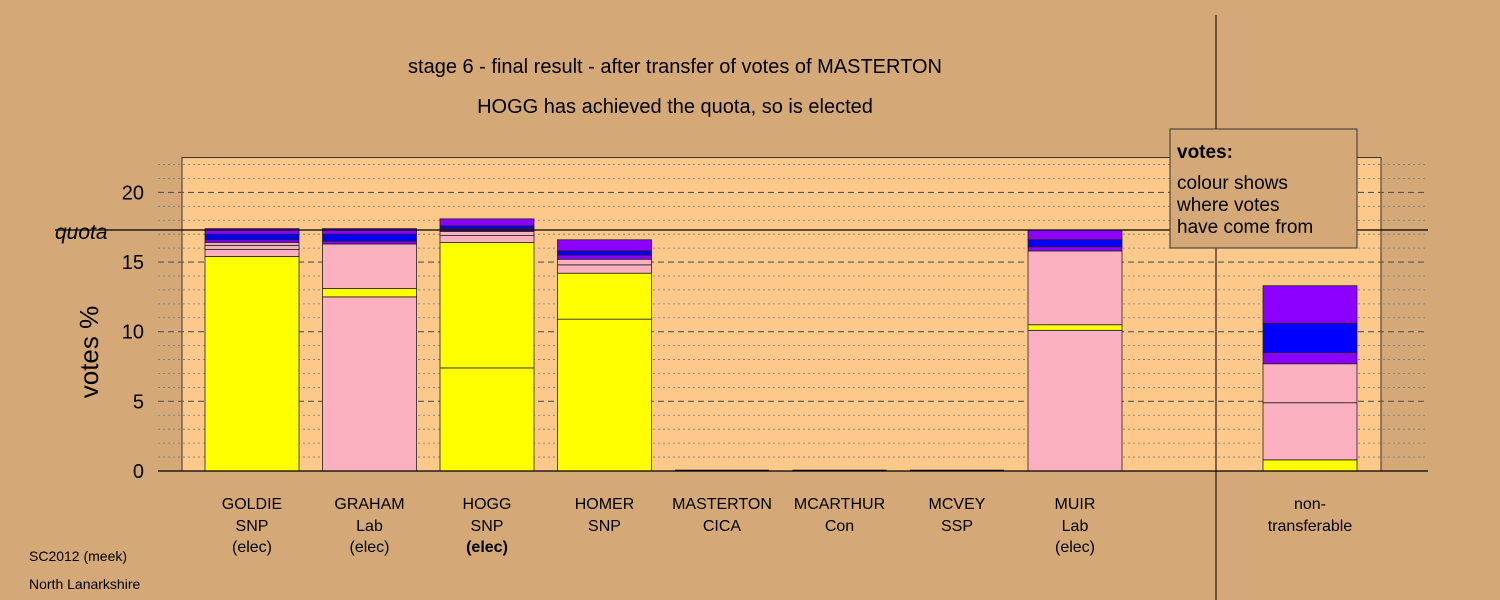 This screenshot has width=1500, height=600. I want to click on bar-graham, so click(369, 350).